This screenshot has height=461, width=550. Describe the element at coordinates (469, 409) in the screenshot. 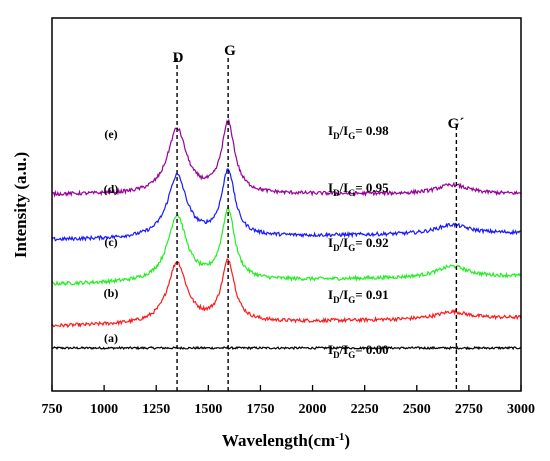

I see `x-tick-label: 2750` at that location.